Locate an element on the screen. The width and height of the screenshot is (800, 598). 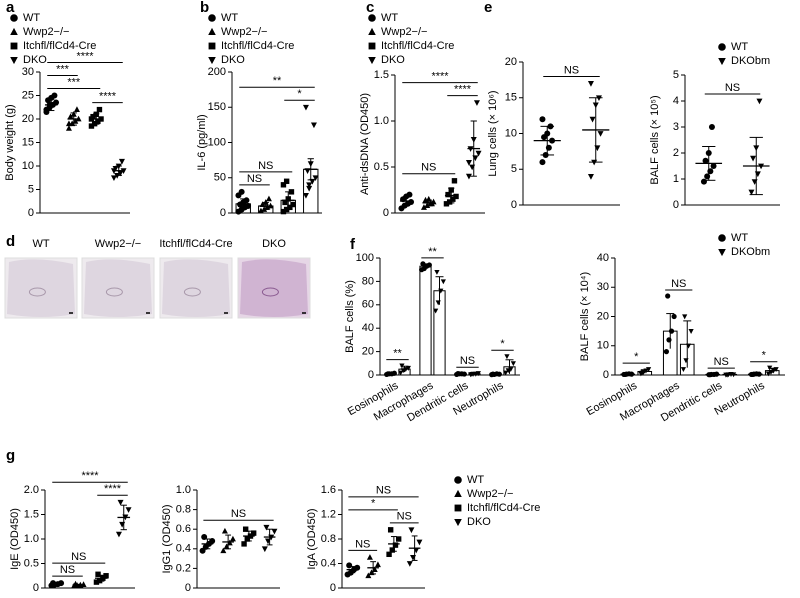
panel-letter: e is located at coordinates (488, 8).